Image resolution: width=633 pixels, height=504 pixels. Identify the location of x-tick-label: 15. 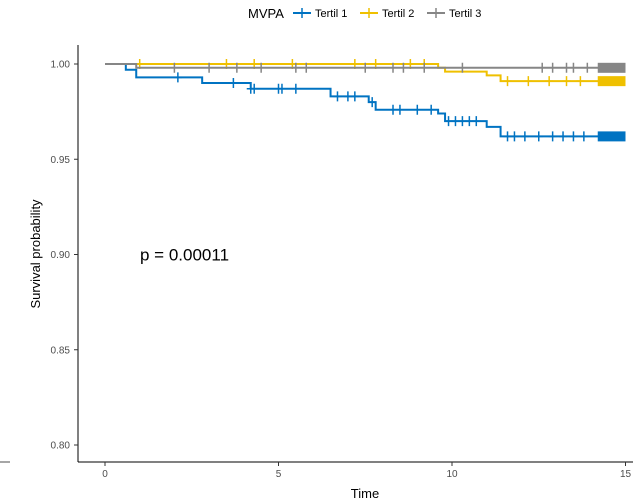
(626, 474).